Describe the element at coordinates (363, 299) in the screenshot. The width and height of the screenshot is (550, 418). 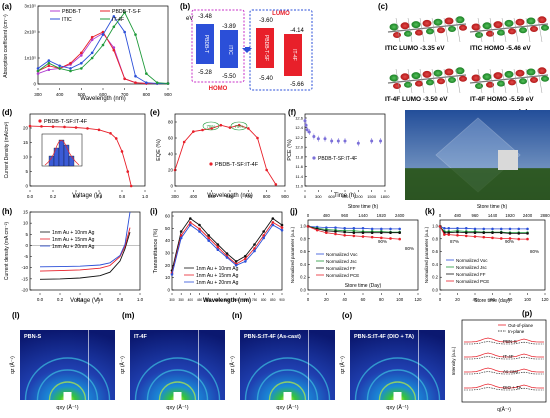
I see `x-tick-label: 60` at that location.